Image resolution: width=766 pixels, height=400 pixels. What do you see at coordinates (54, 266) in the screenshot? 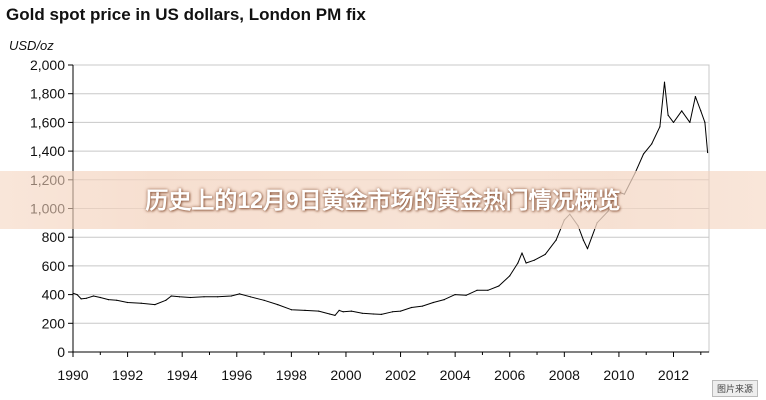
I see `y-tick-label: 600` at bounding box center [54, 266].